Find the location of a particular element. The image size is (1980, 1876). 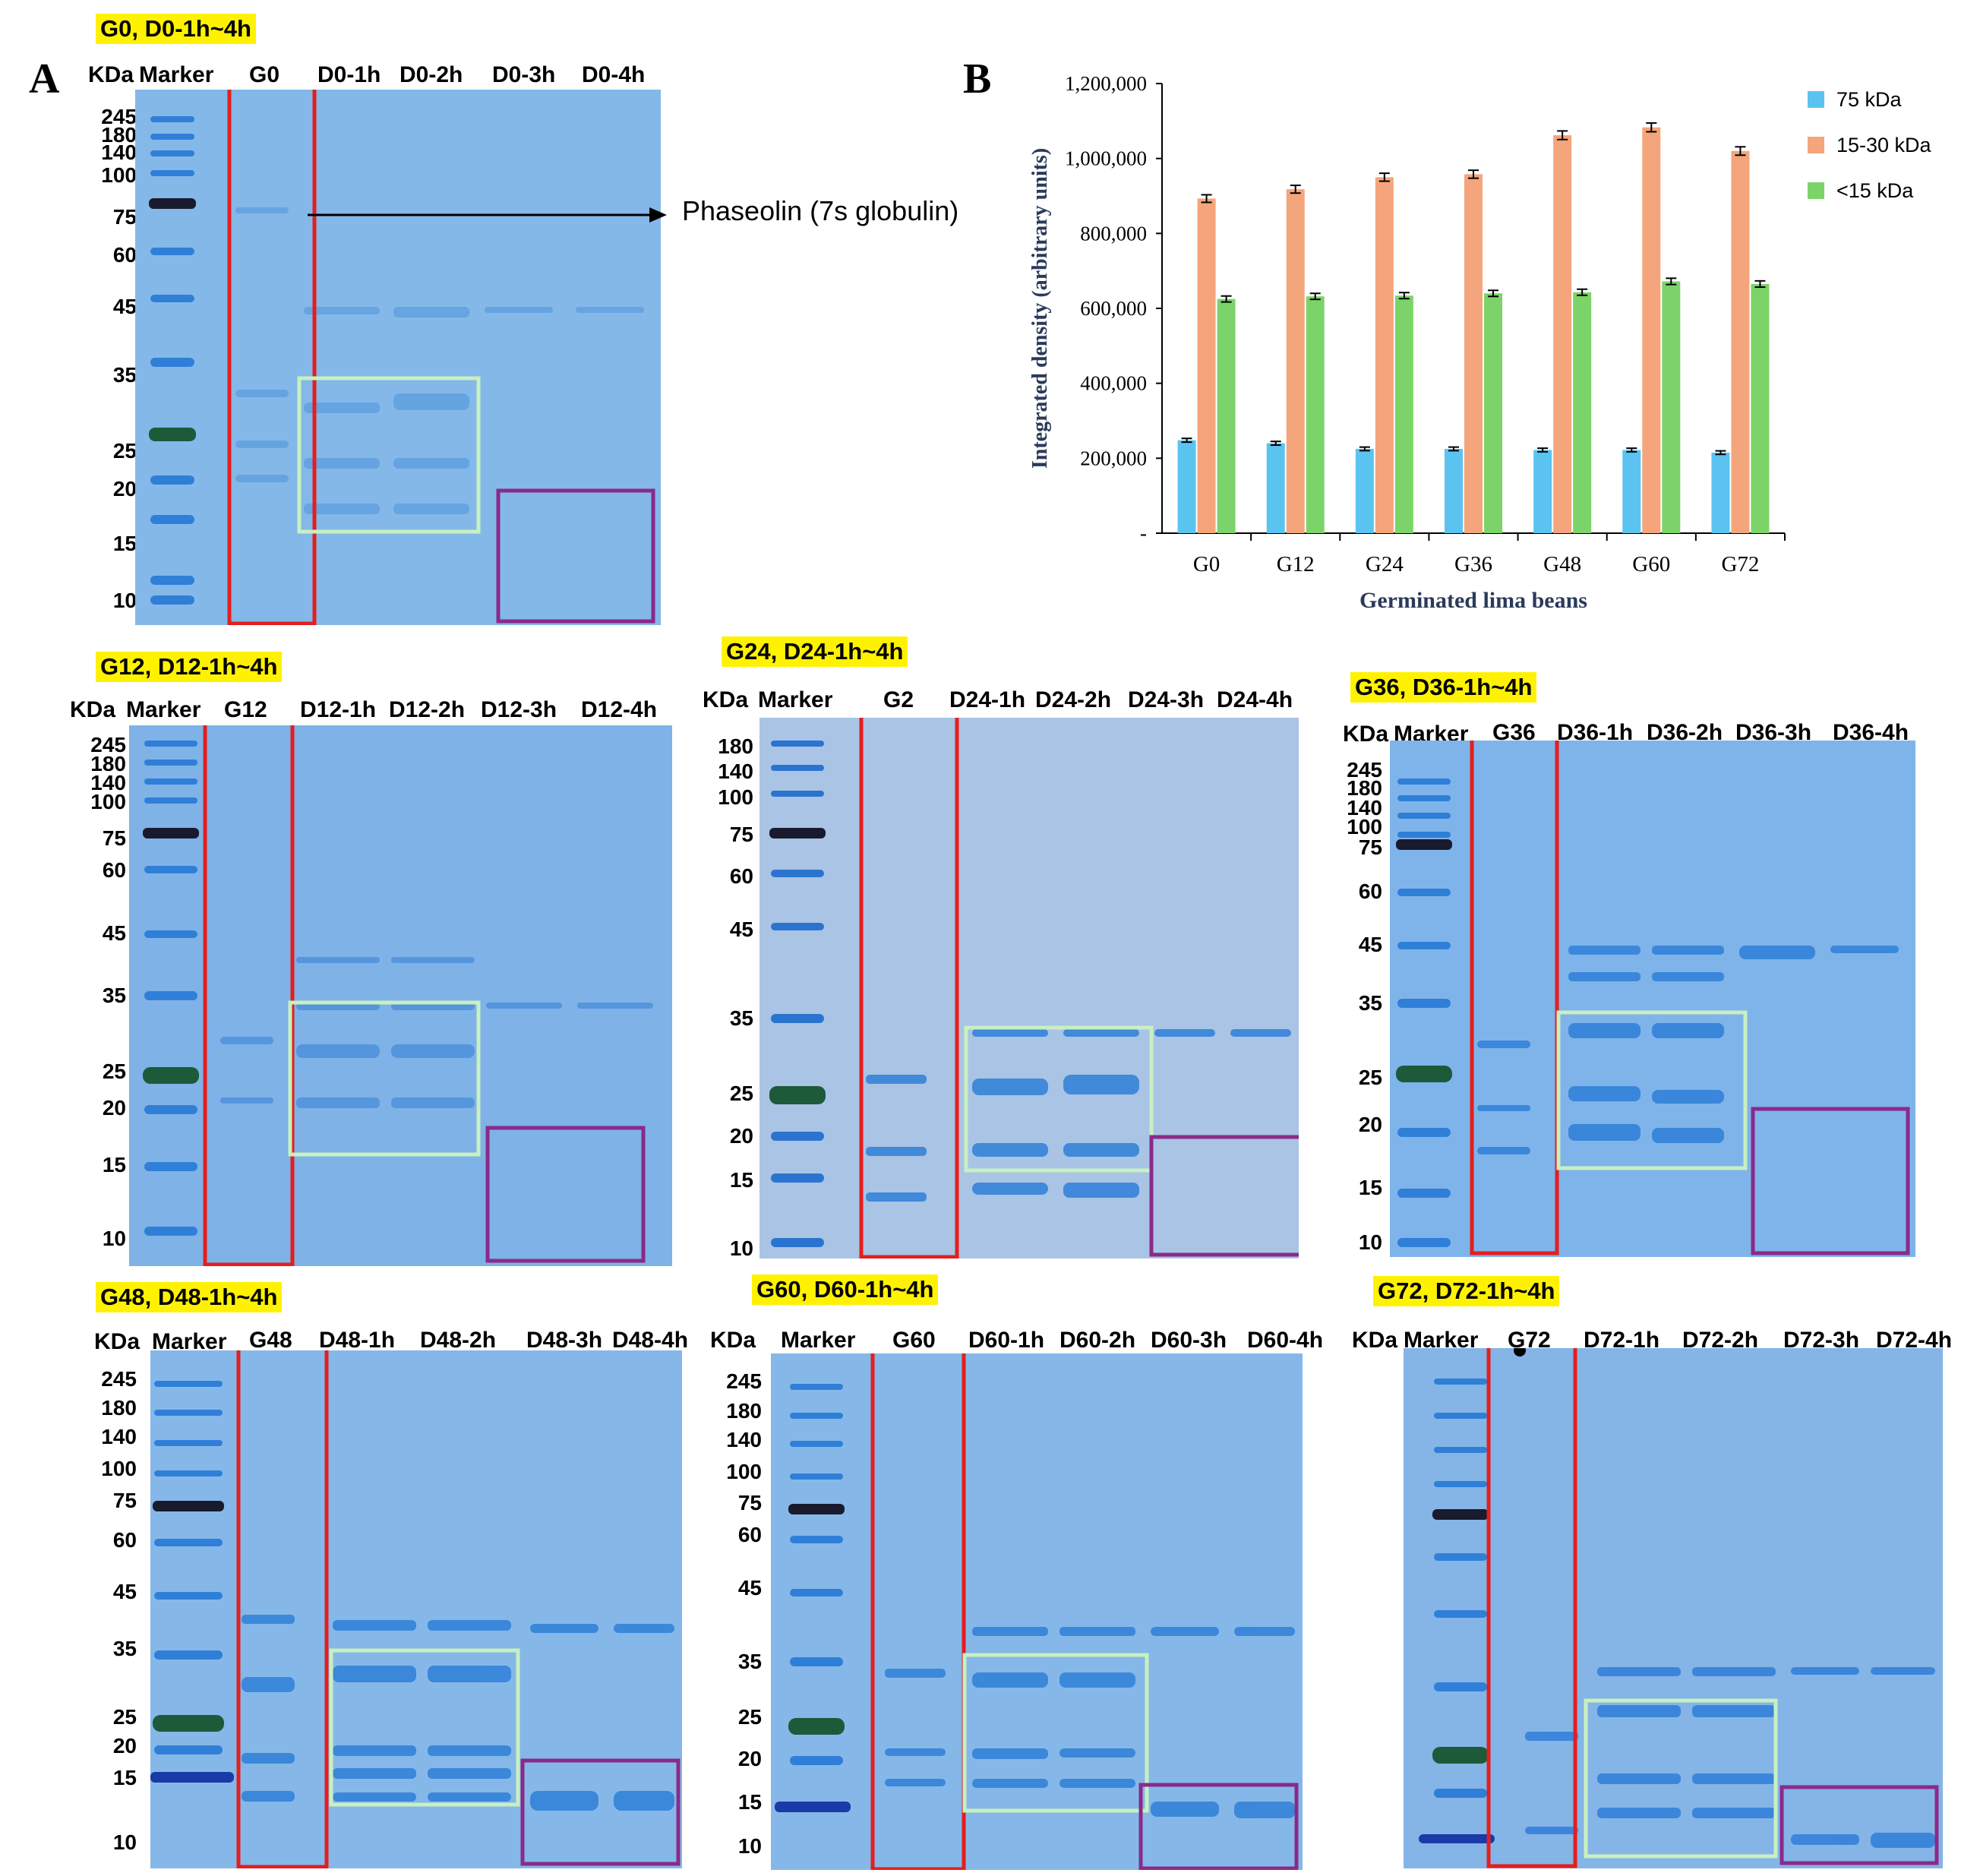

y-tick-label: 400,000 is located at coordinates (1113, 384).